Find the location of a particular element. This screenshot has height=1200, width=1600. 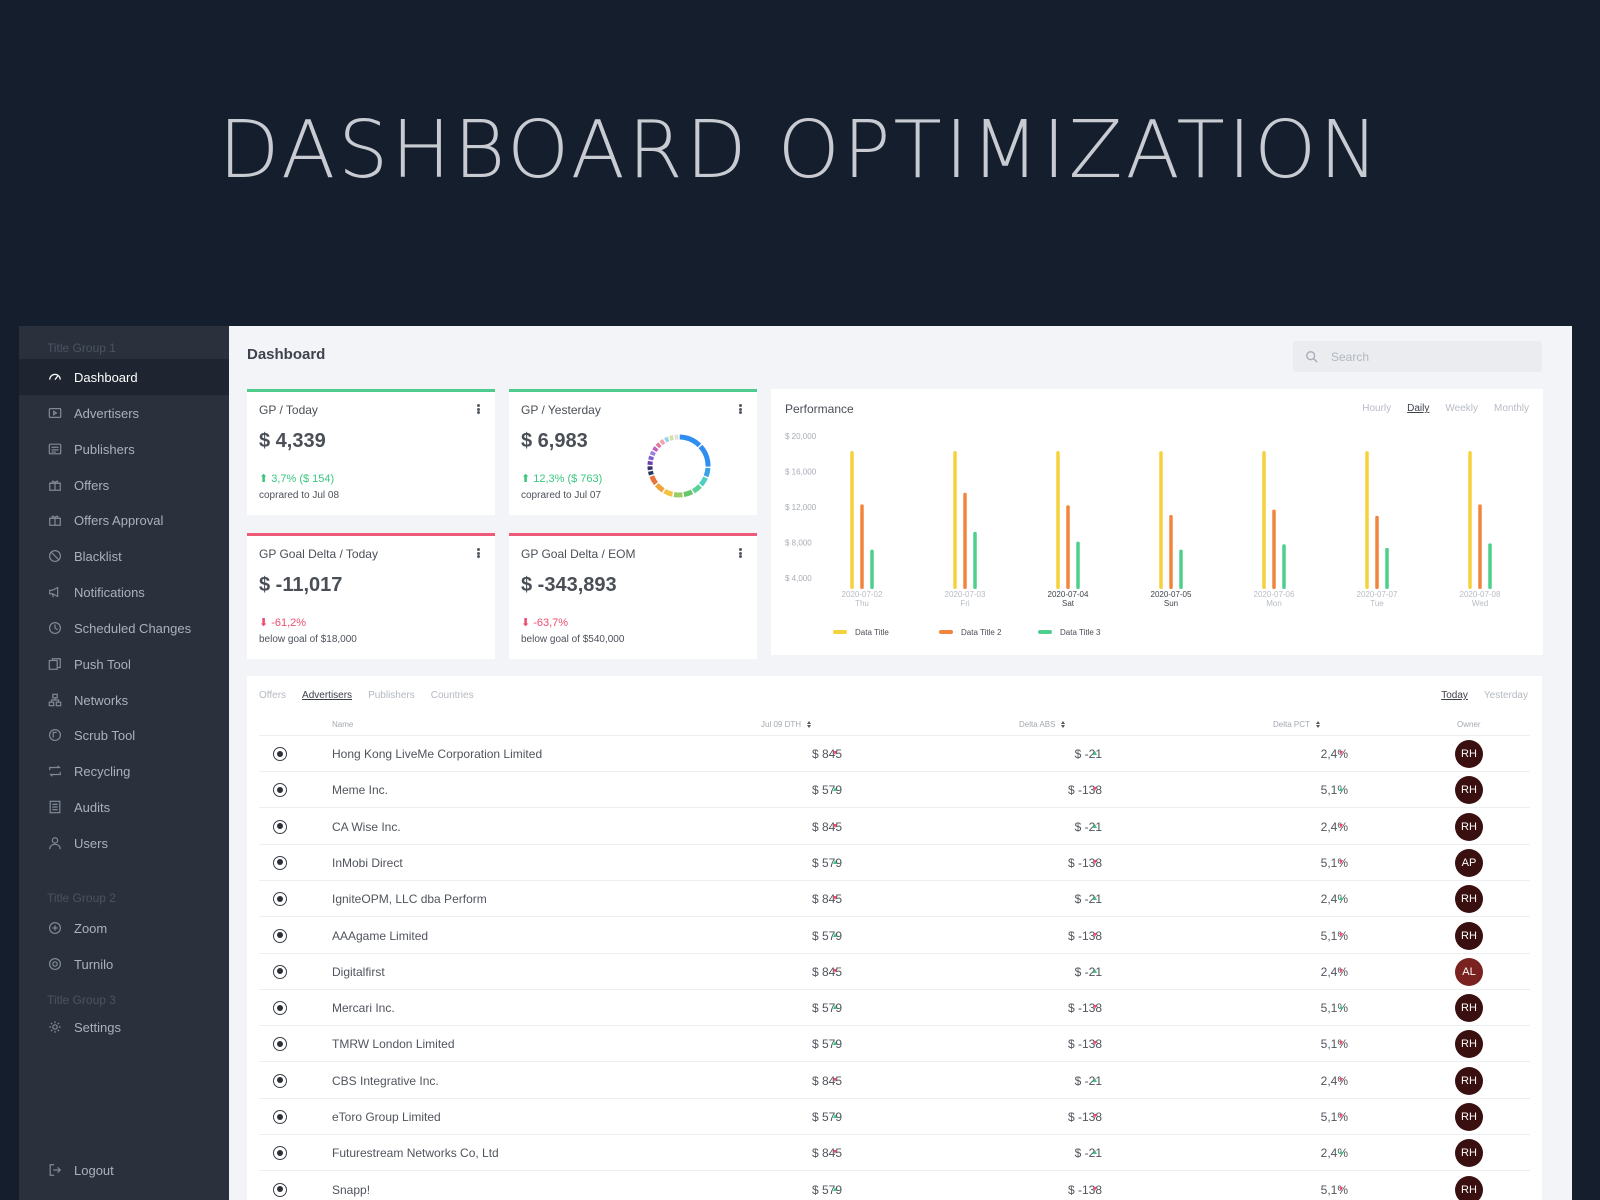

table-row: eToro Group Limited $ 579 $ -138 5,1% RH is located at coordinates (894, 1117).